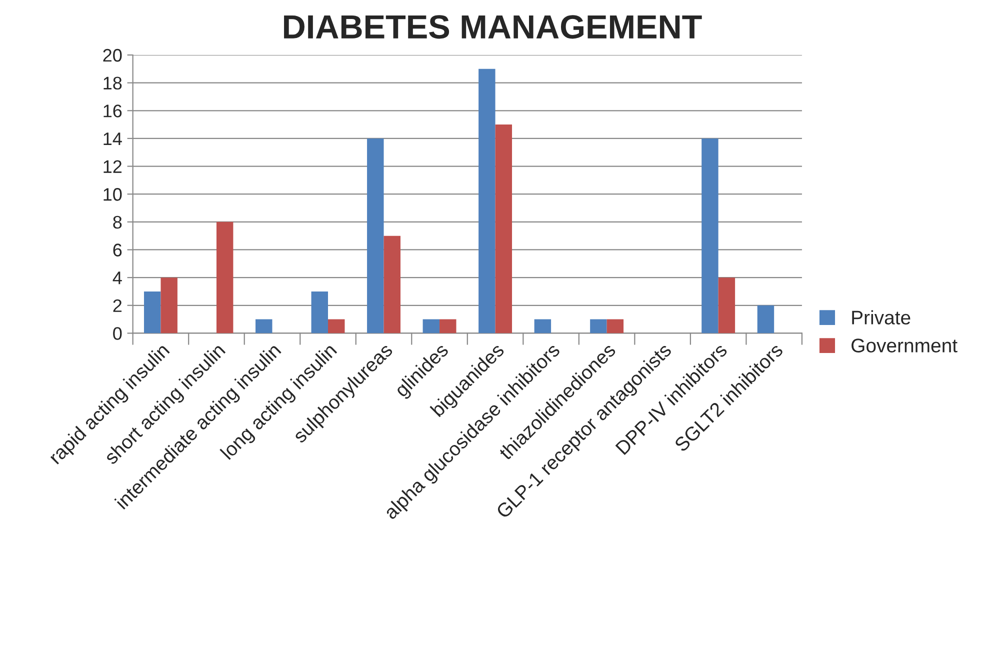  Describe the element at coordinates (117, 250) in the screenshot. I see `y-tick-label: 6` at that location.